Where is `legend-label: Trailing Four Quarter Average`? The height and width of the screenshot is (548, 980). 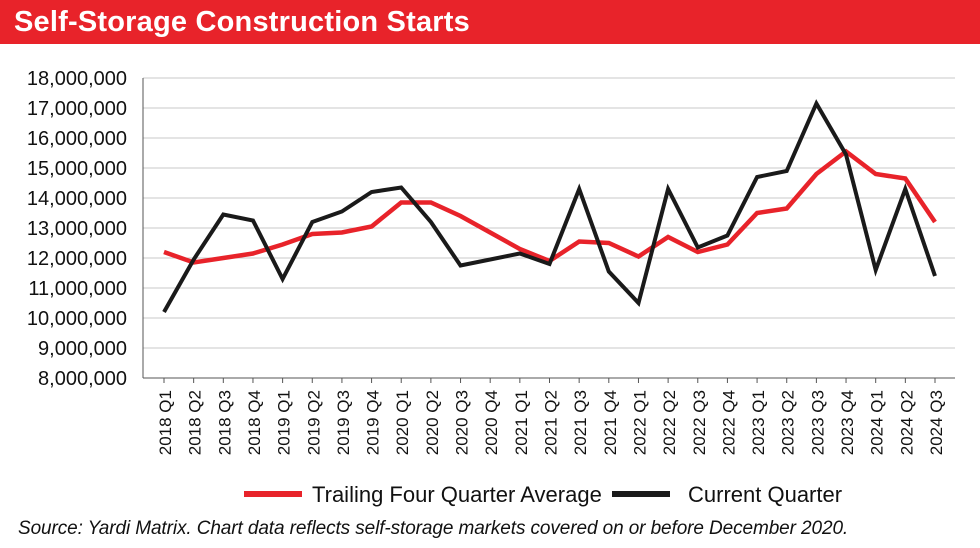 legend-label: Trailing Four Quarter Average is located at coordinates (457, 494).